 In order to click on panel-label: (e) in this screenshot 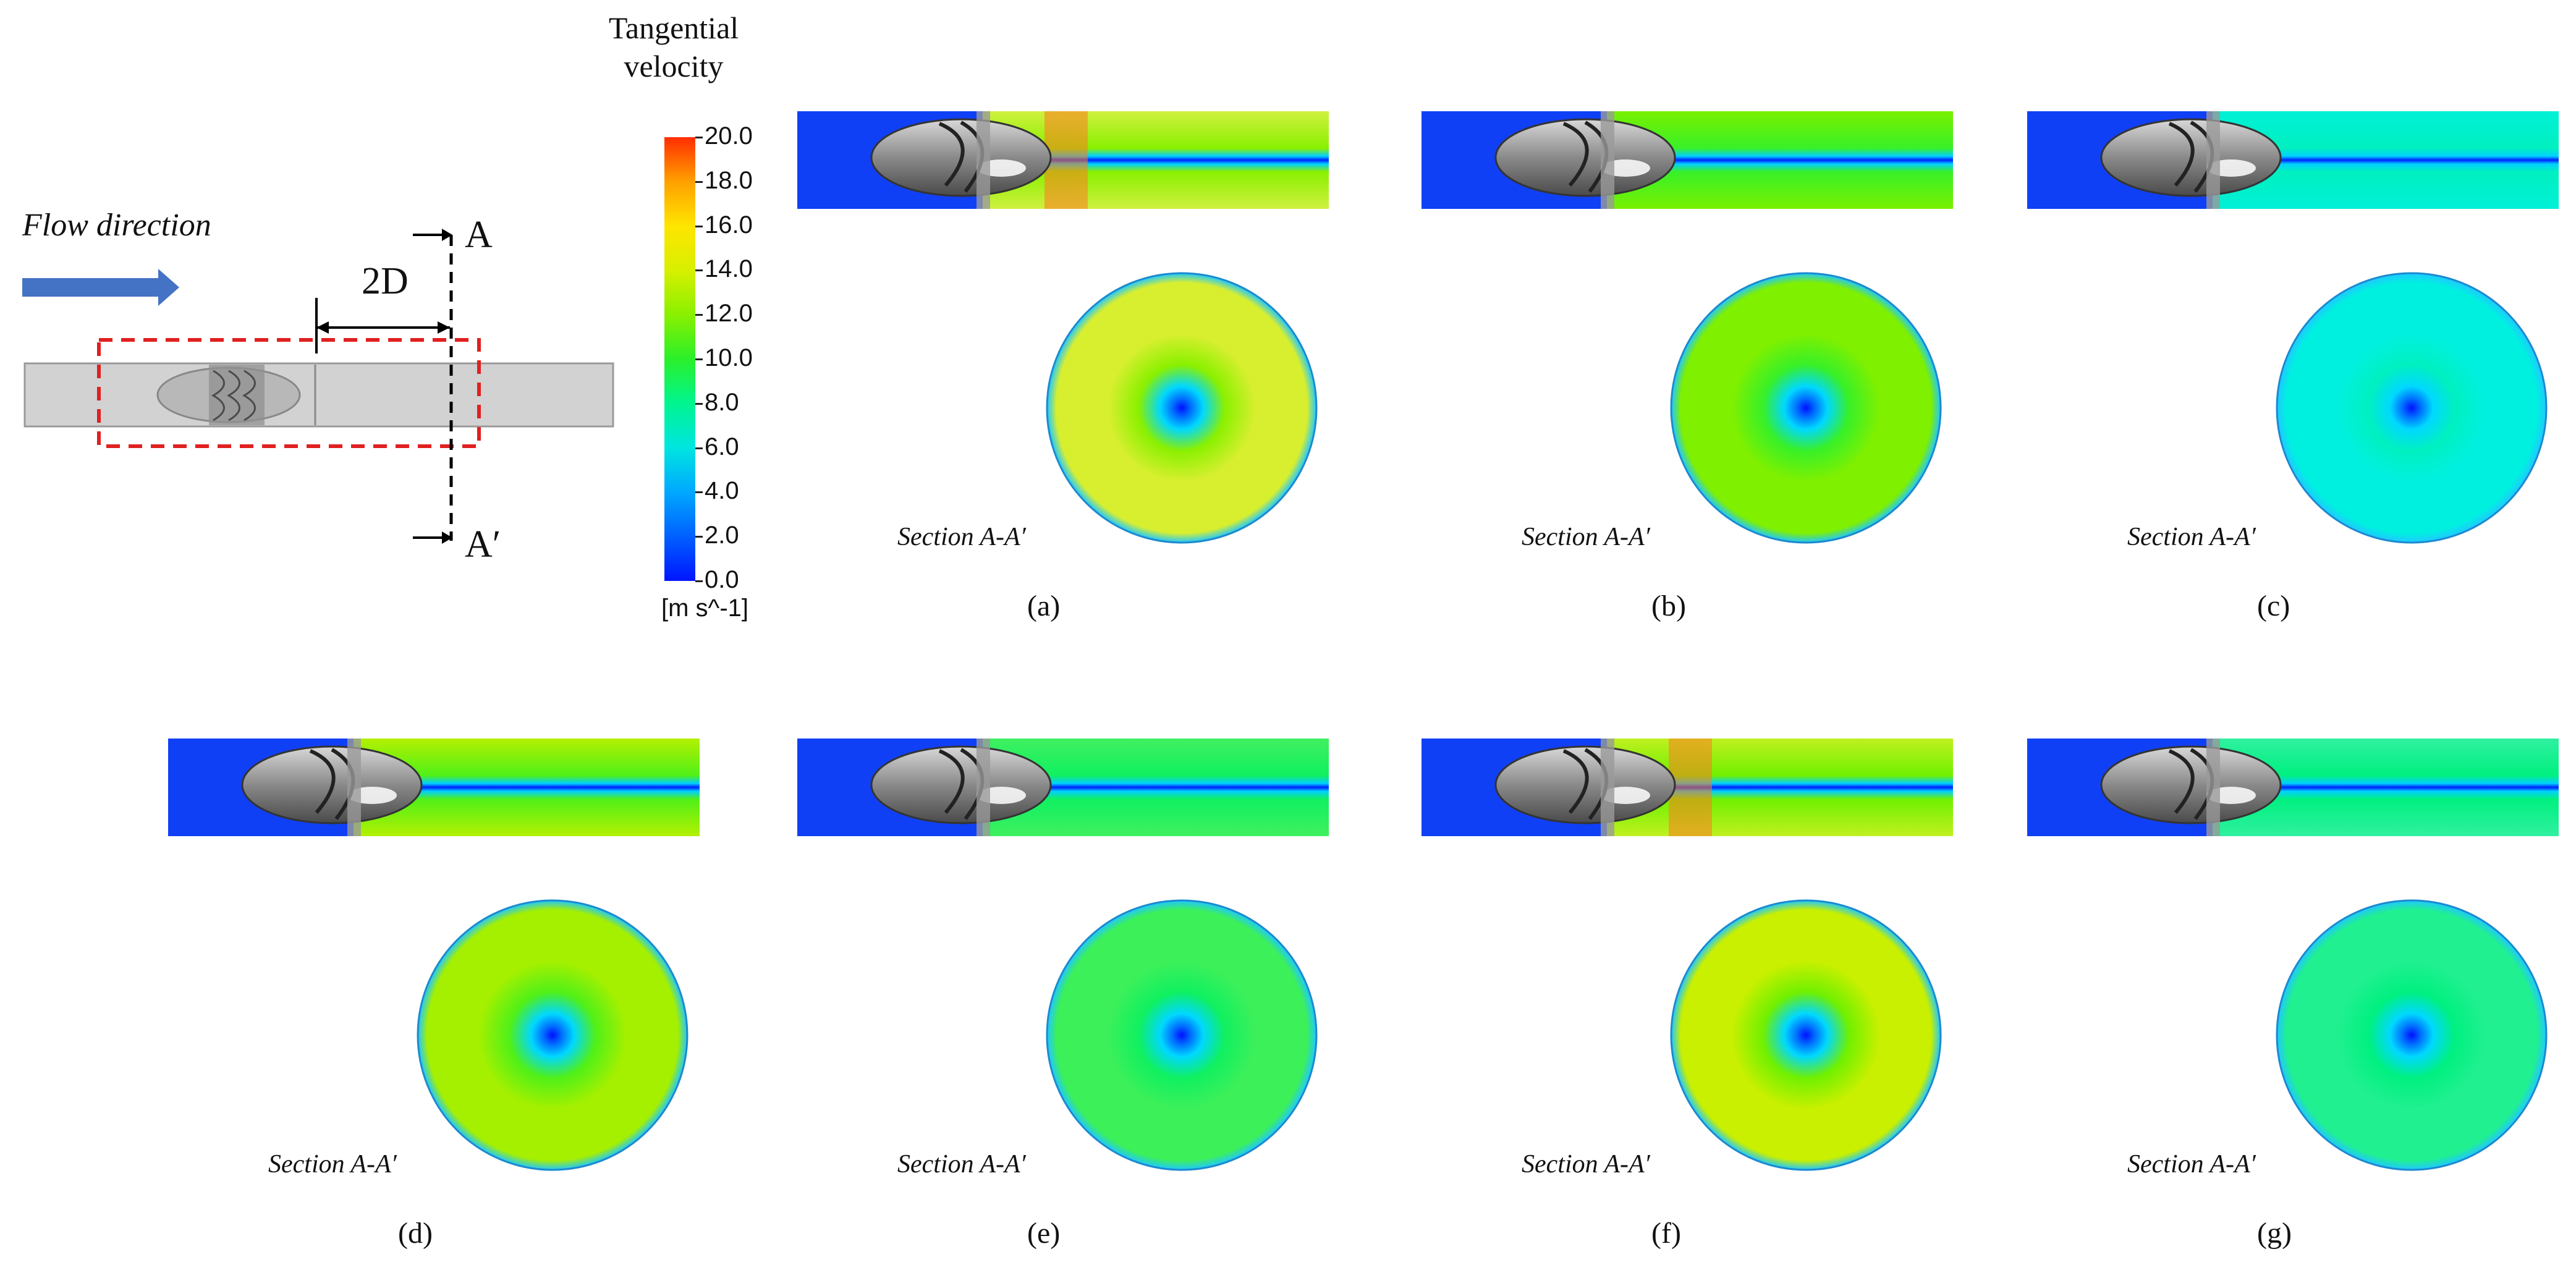, I will do `click(1044, 1233)`.